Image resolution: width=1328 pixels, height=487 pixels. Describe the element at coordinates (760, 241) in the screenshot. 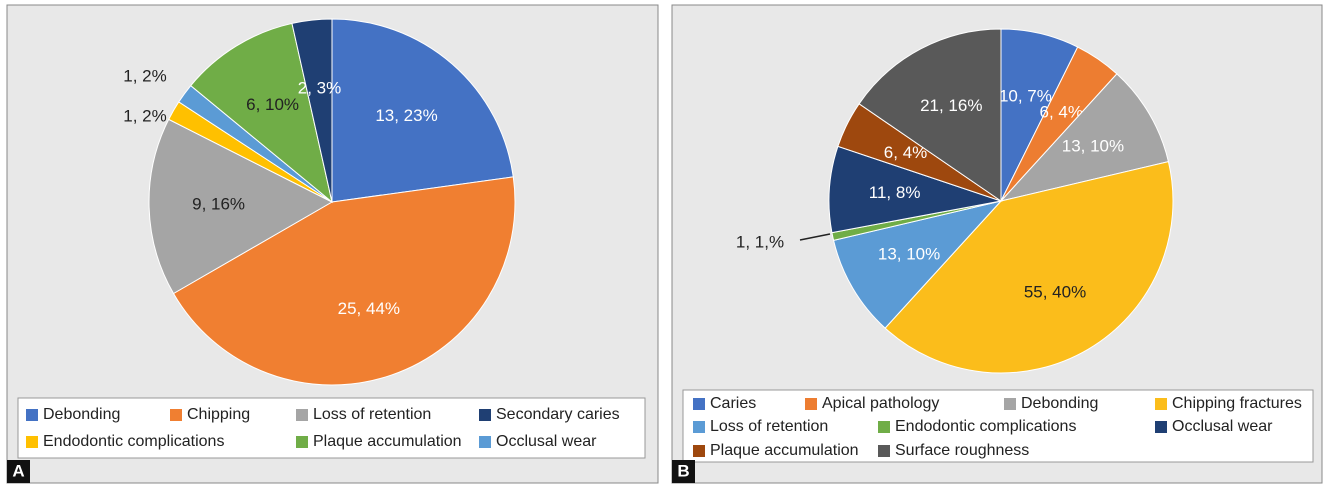

I see `data-label: 1, 1,%` at that location.